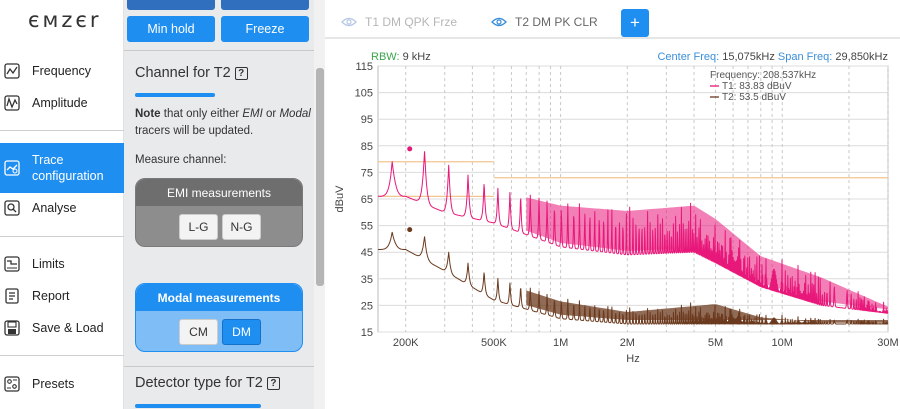  What do you see at coordinates (367, 173) in the screenshot?
I see `y-tick-label: 75` at bounding box center [367, 173].